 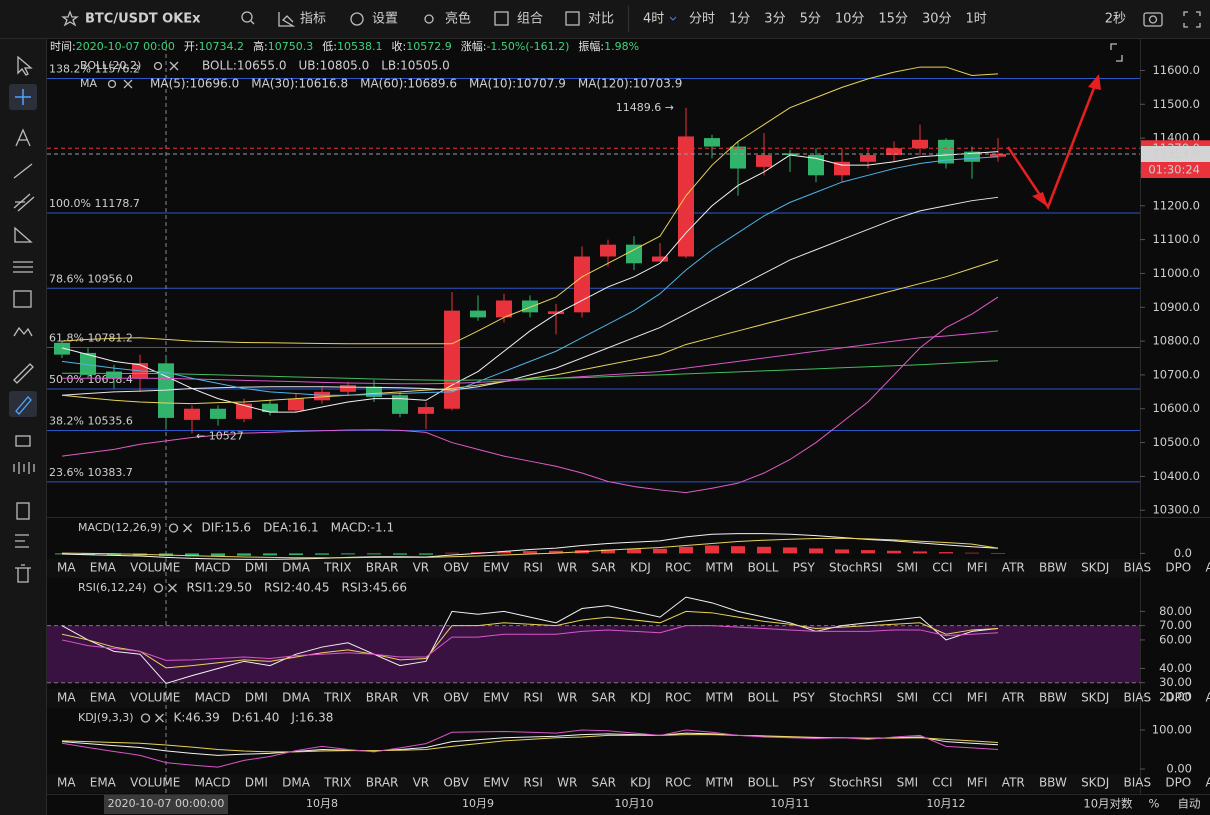 I want to click on axis-option: %, so click(x=1154, y=804).